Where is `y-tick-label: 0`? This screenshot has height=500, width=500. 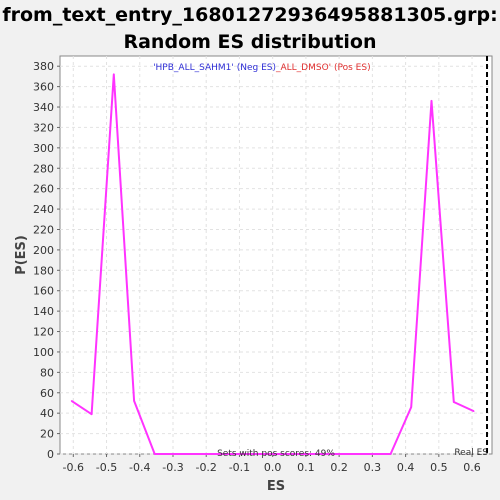
y-tick-label: 0 is located at coordinates (50, 454).